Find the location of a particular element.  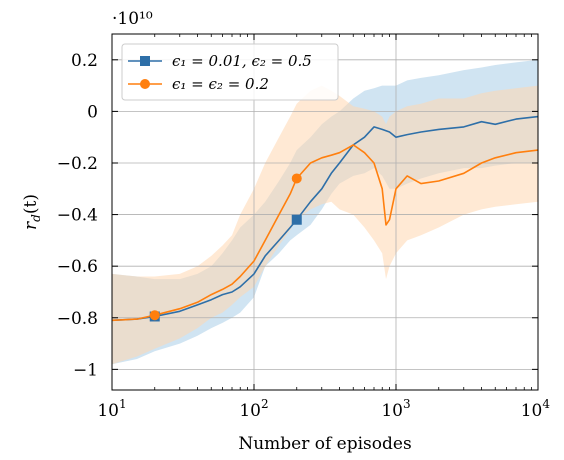

series-markers is located at coordinates (225, 247).